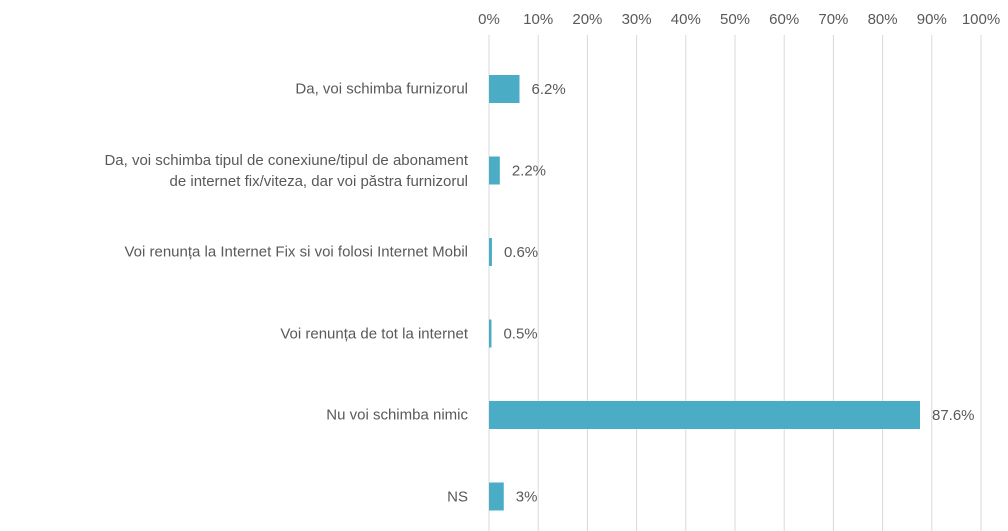 The image size is (1008, 531). Describe the element at coordinates (686, 19) in the screenshot. I see `x-tick-label: 40%` at that location.